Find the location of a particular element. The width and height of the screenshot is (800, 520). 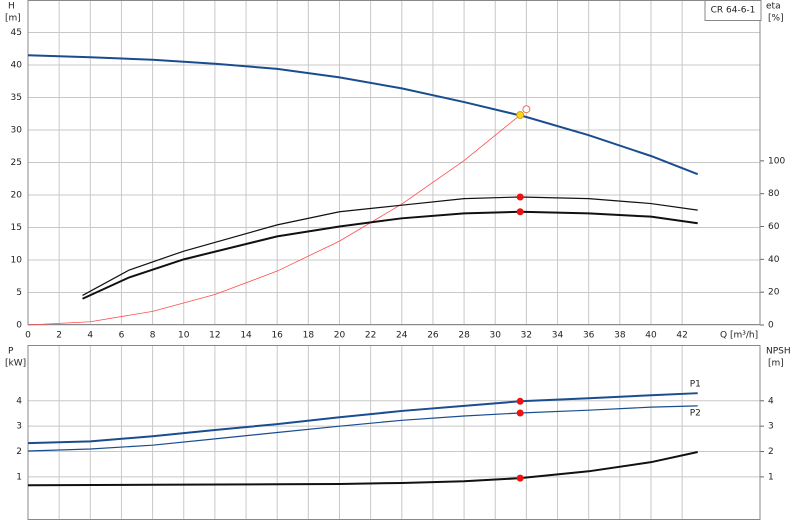

y-tick-label: 40 is located at coordinates (17, 66).